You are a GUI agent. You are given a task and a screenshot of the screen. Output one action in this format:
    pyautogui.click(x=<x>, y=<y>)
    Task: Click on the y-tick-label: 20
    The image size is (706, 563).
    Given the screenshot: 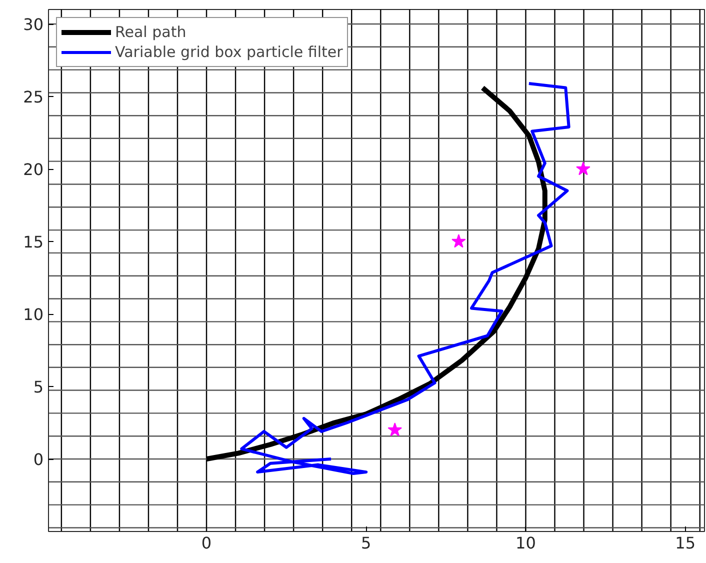 What is the action you would take?
    pyautogui.click(x=33, y=169)
    